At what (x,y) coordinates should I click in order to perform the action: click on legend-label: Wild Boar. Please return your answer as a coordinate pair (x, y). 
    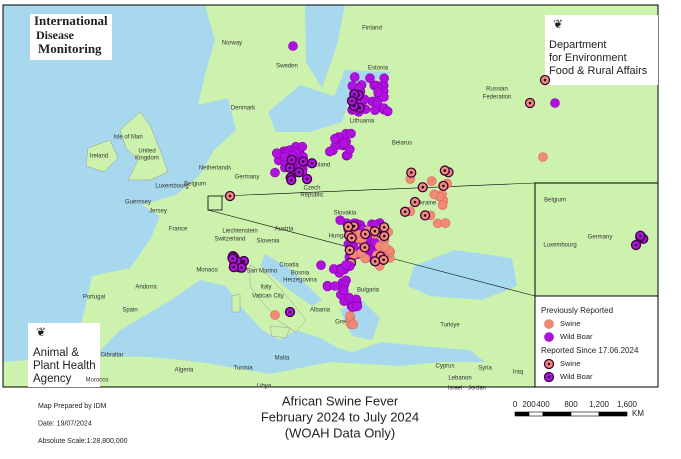
    Looking at the image, I should click on (576, 376).